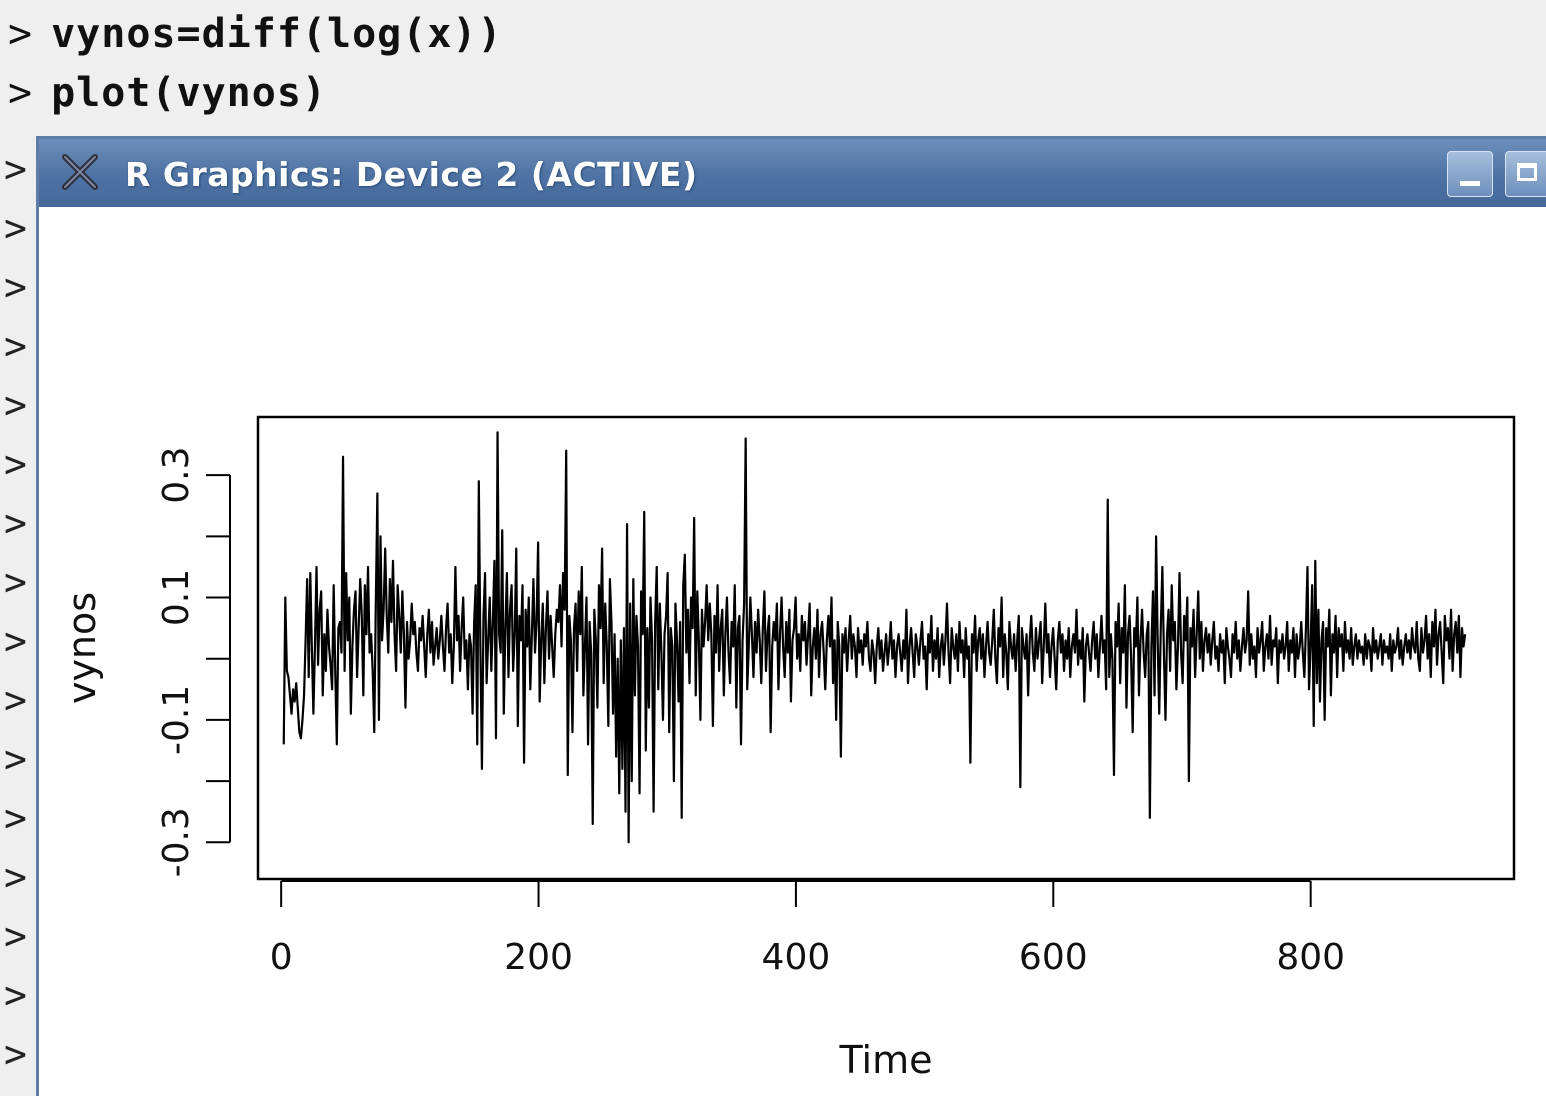  I want to click on x-tick-label: 0, so click(281, 957).